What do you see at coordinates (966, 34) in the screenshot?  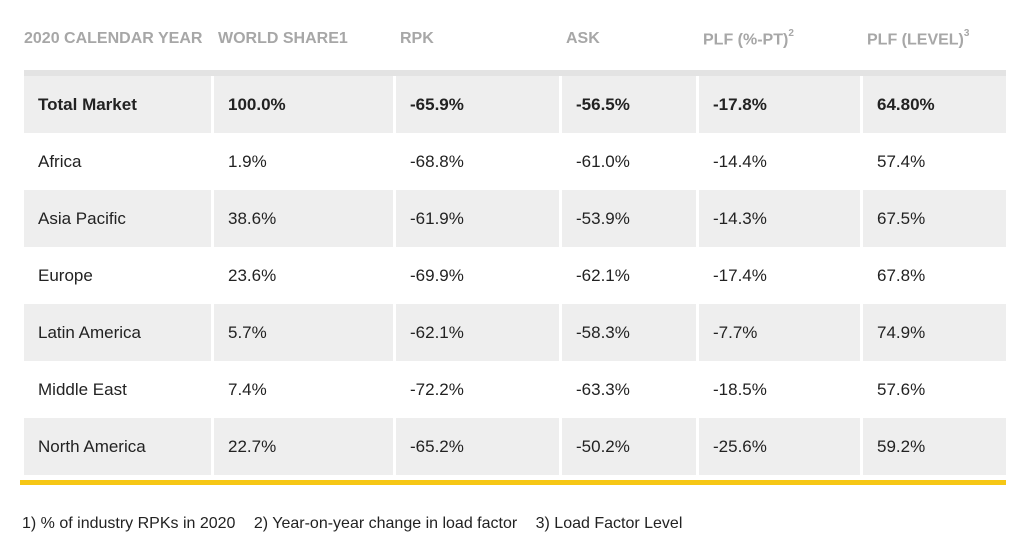 I see `footnote-marker: 3` at bounding box center [966, 34].